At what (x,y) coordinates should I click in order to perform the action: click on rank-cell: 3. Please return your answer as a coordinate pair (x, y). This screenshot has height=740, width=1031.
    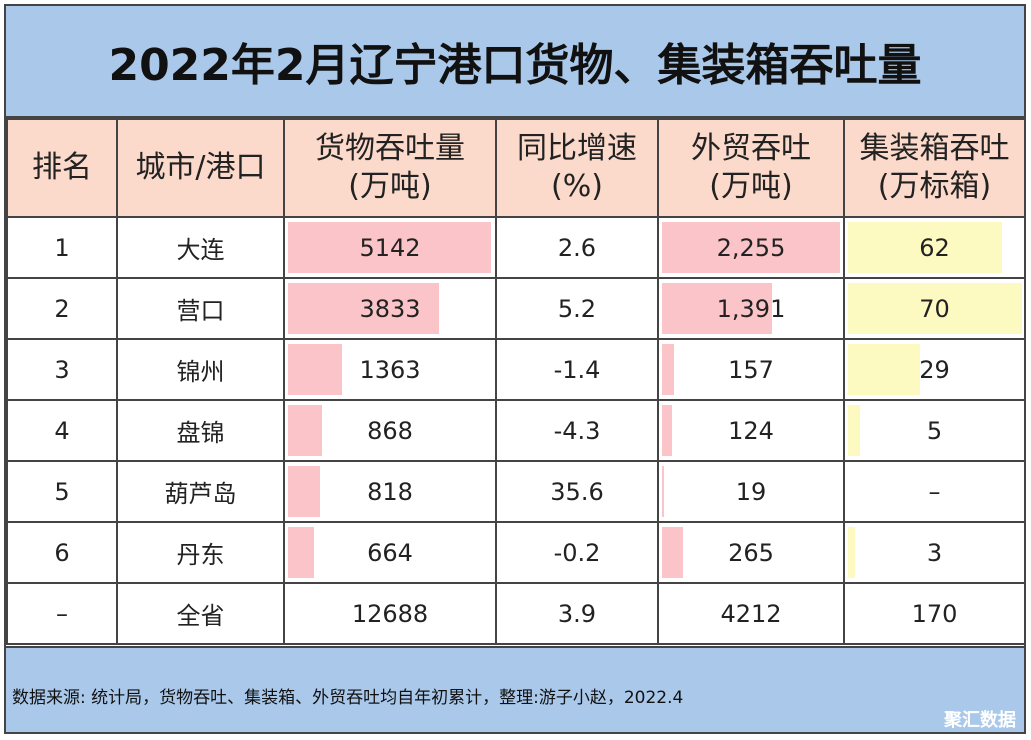
    Looking at the image, I should click on (62, 369).